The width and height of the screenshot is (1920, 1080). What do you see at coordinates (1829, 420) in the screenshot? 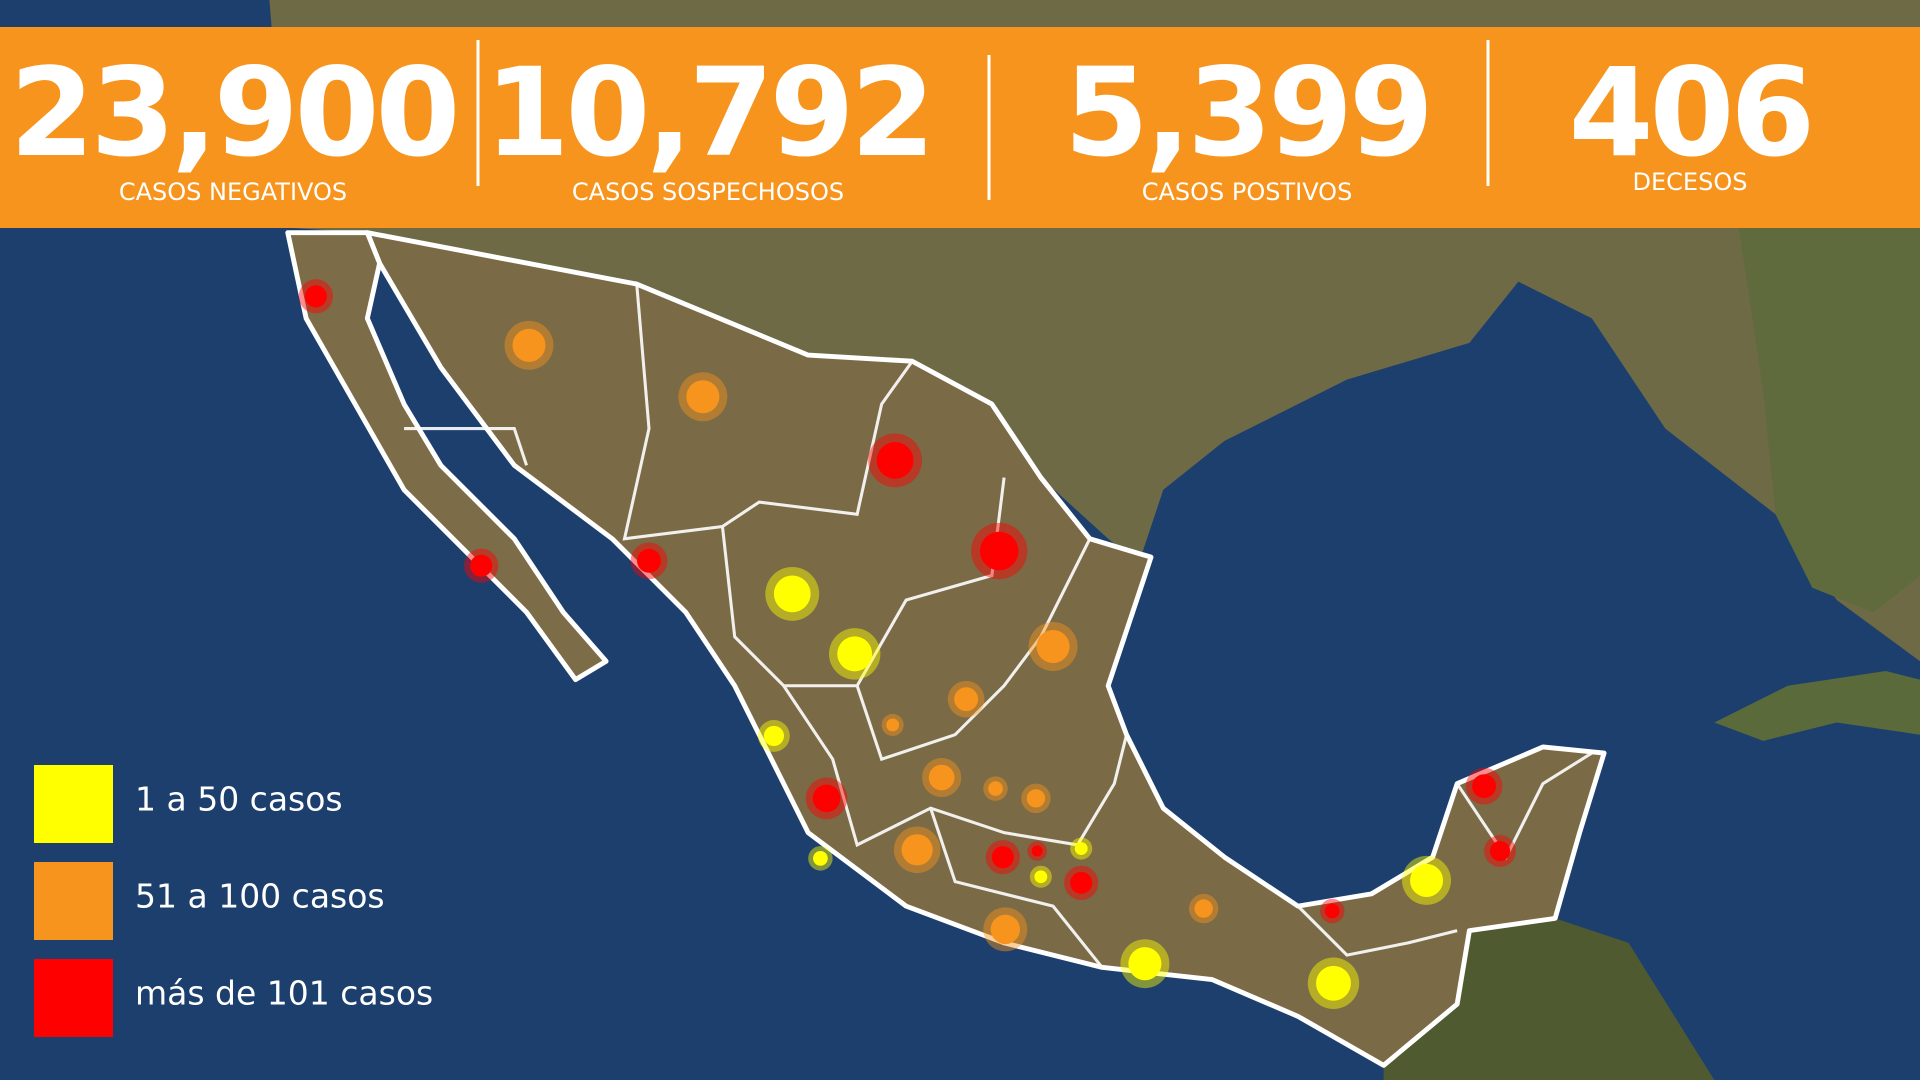
I see `florida` at bounding box center [1829, 420].